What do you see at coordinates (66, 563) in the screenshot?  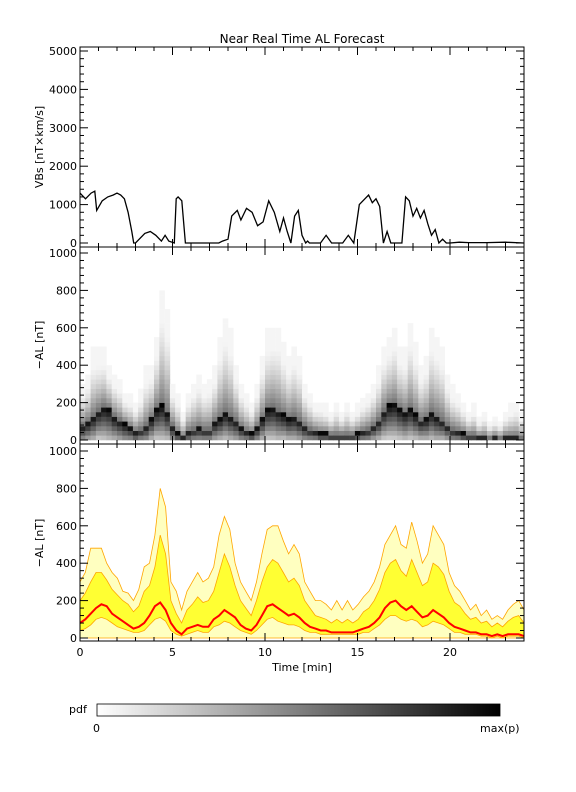 I see `bands-ytick-label: 400` at bounding box center [66, 563].